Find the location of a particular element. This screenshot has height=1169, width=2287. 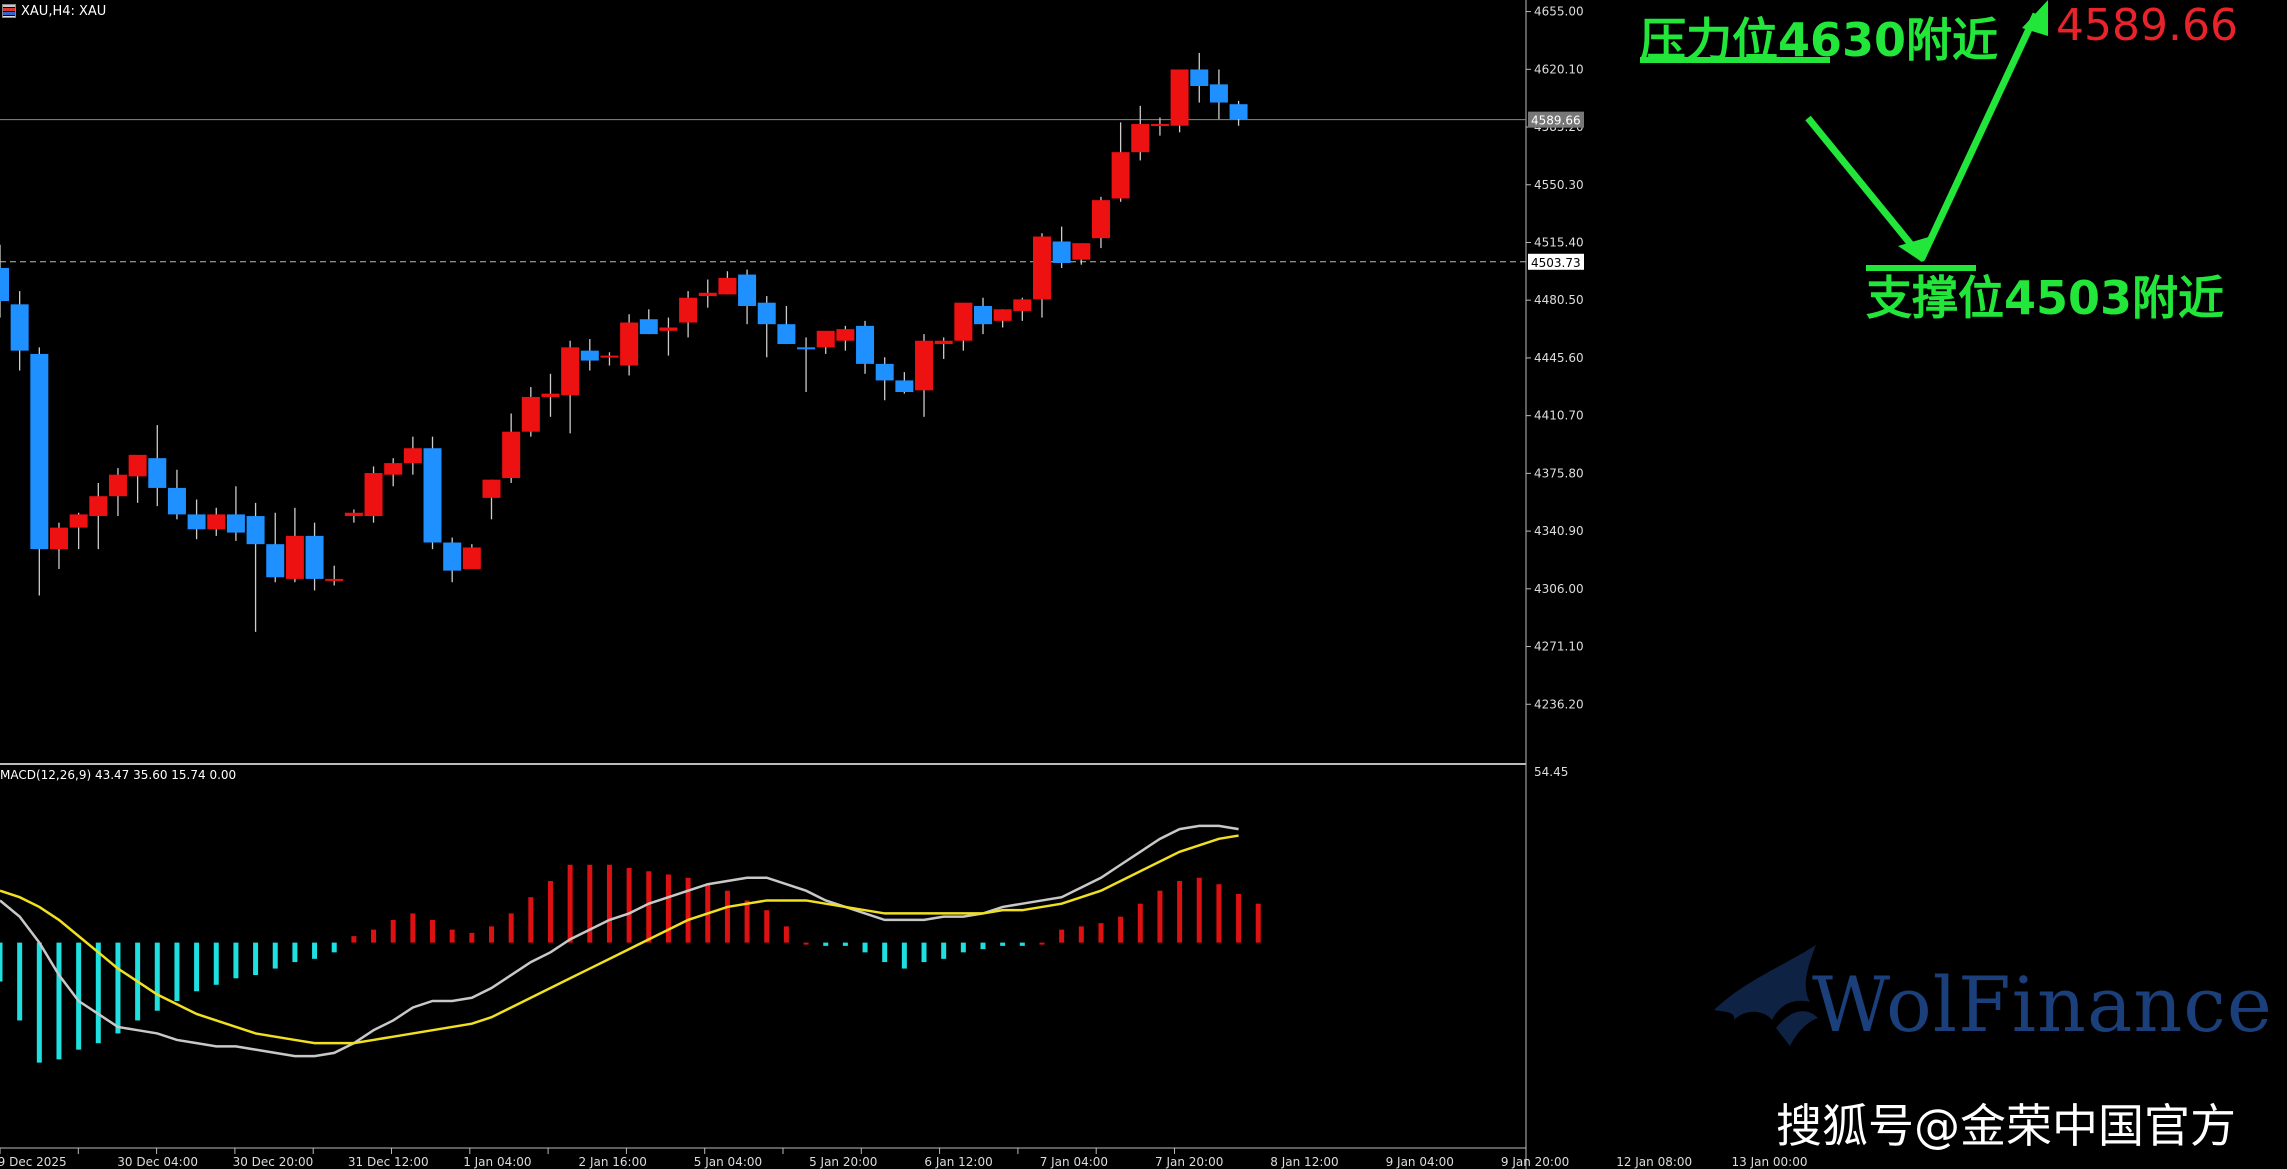

time-tick-label: 9 Jan 20:00 is located at coordinates (1535, 1162).